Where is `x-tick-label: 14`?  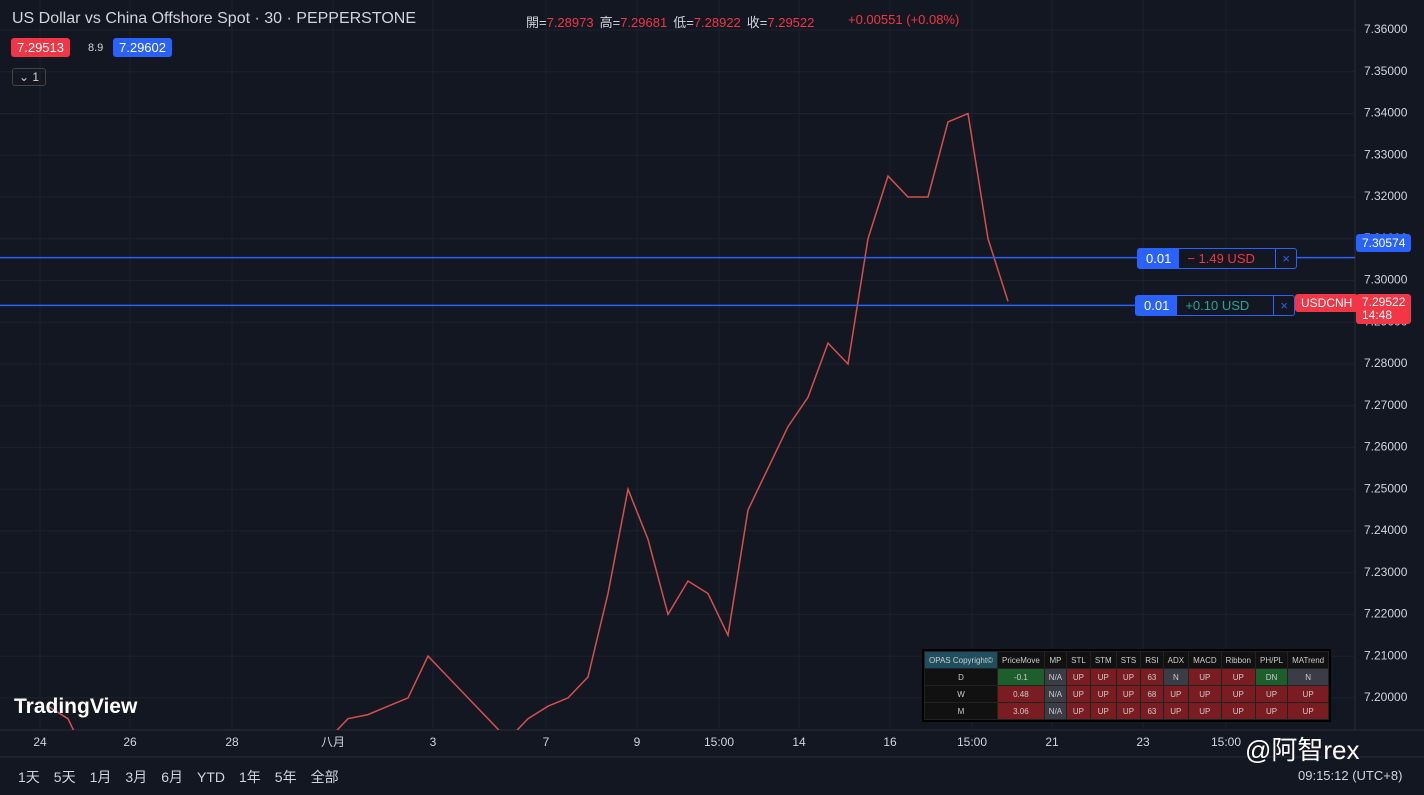
x-tick-label: 14 is located at coordinates (799, 742).